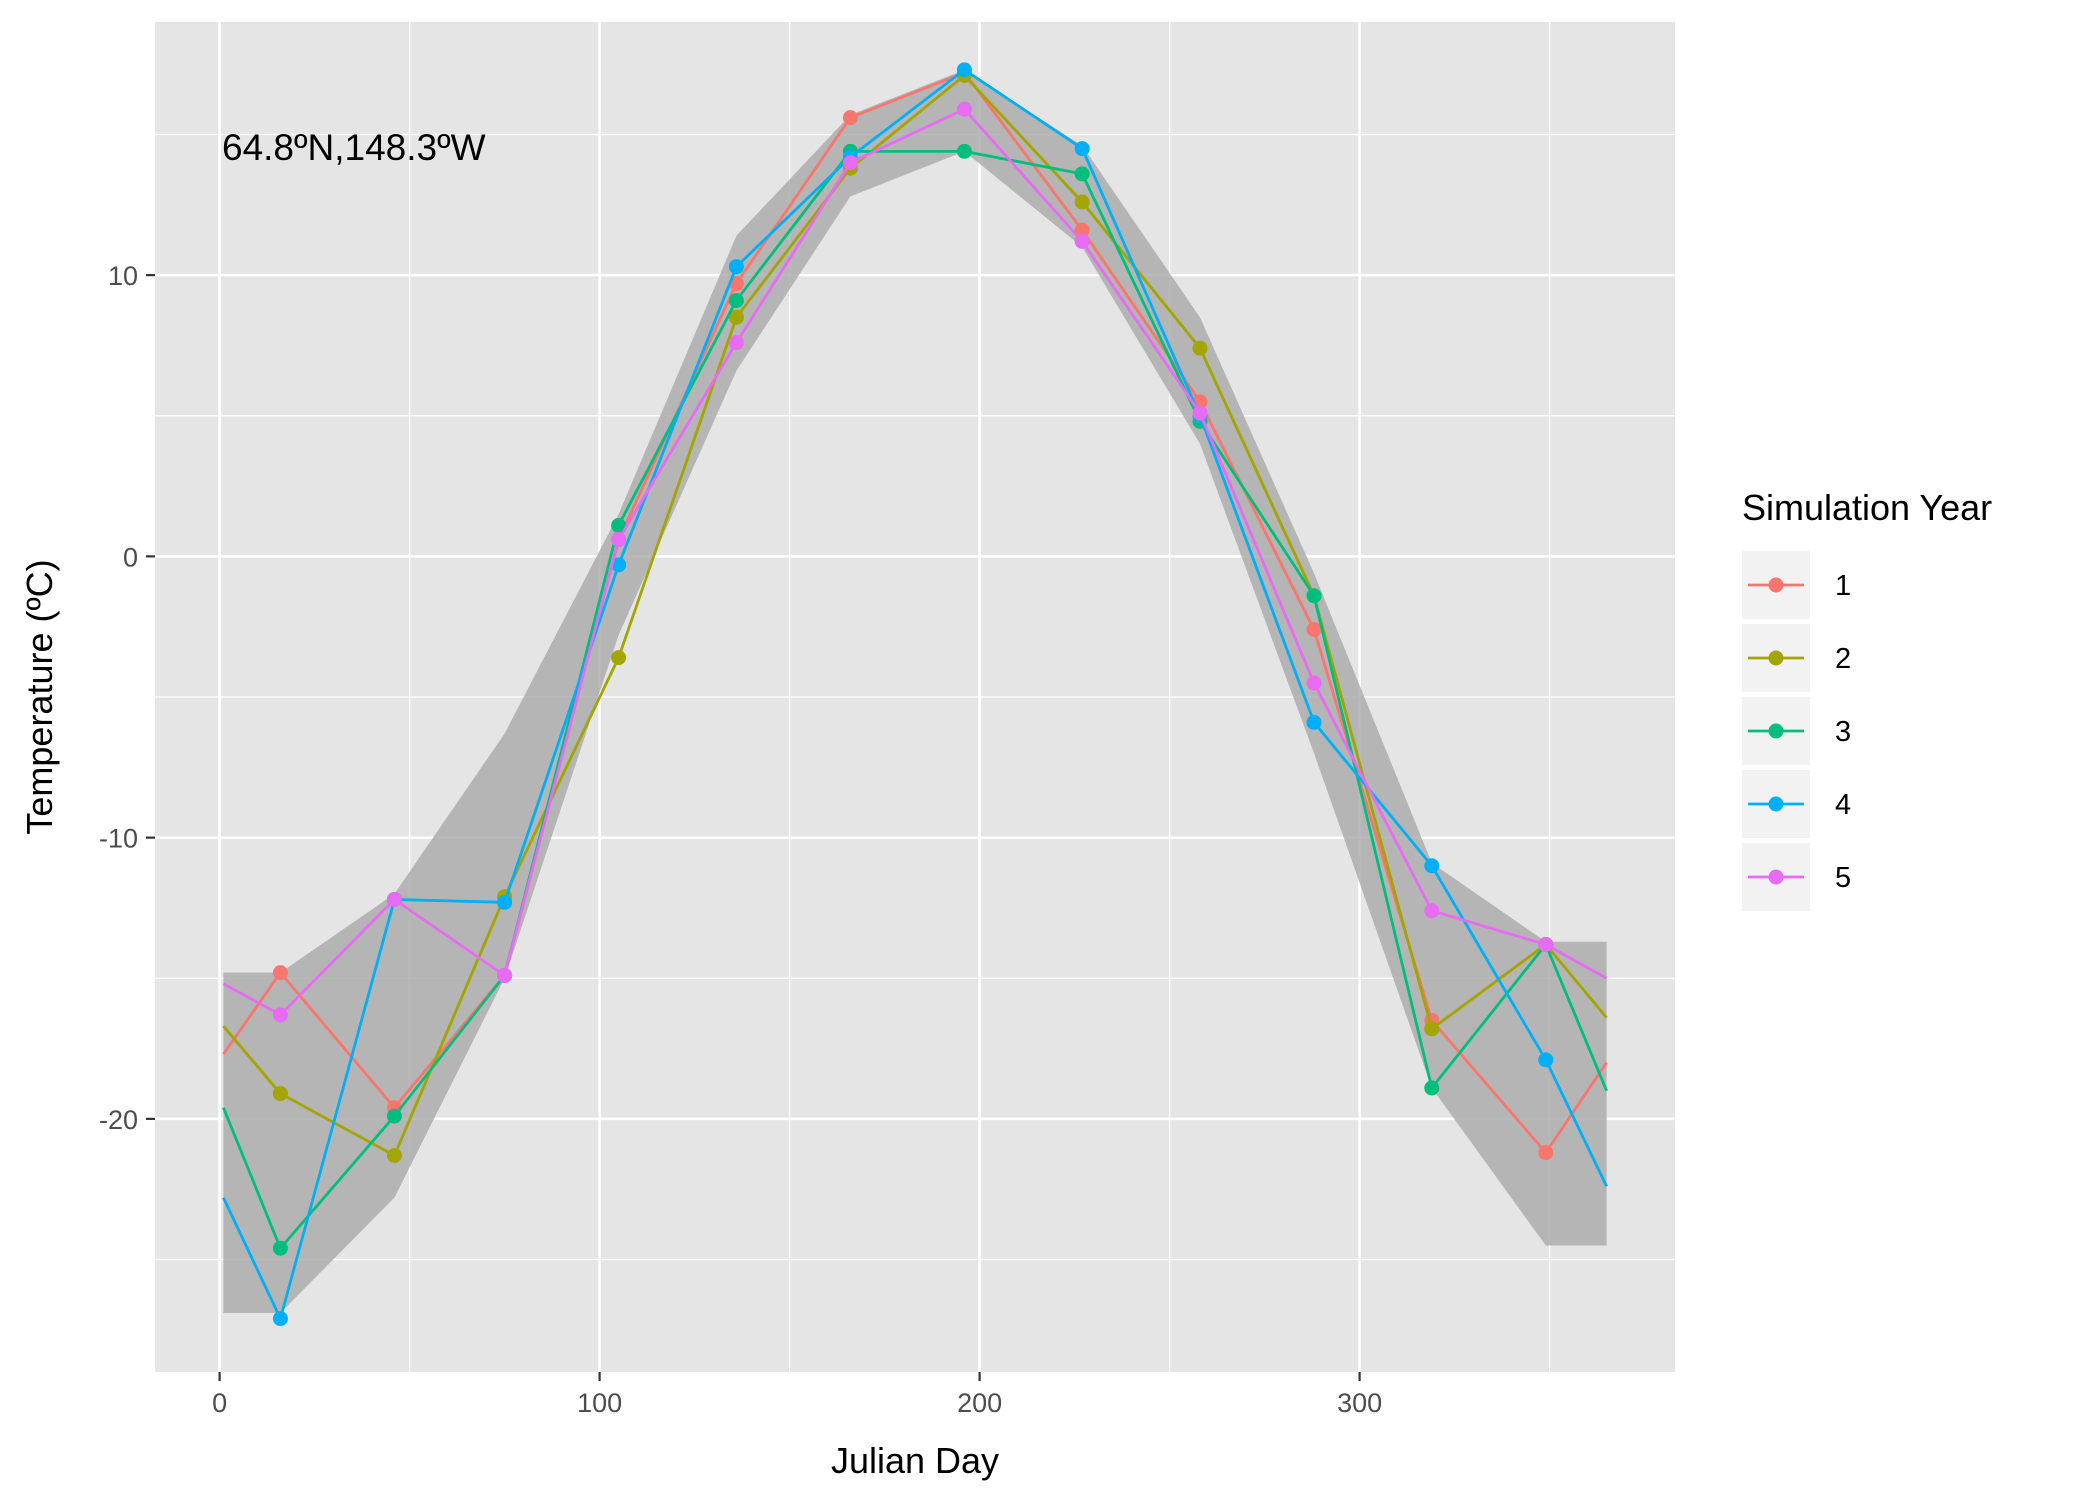 This screenshot has height=1500, width=2100. Describe the element at coordinates (1867, 699) in the screenshot. I see `legend: Simulation Year 1 2 3 4 5` at that location.